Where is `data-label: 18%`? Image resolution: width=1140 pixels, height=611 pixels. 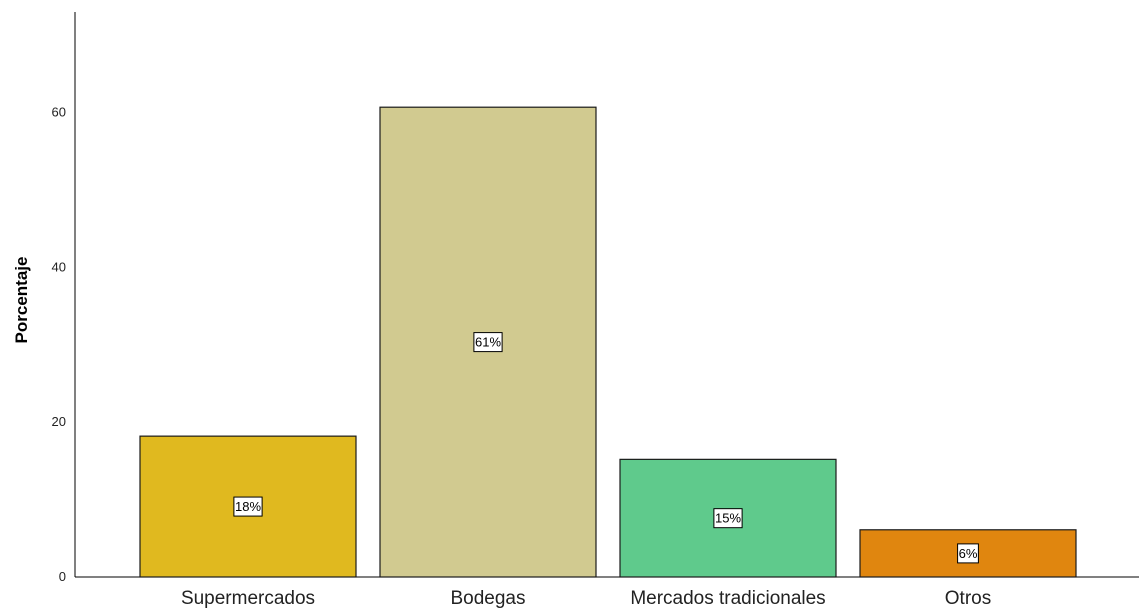
data-label: 18% is located at coordinates (248, 506).